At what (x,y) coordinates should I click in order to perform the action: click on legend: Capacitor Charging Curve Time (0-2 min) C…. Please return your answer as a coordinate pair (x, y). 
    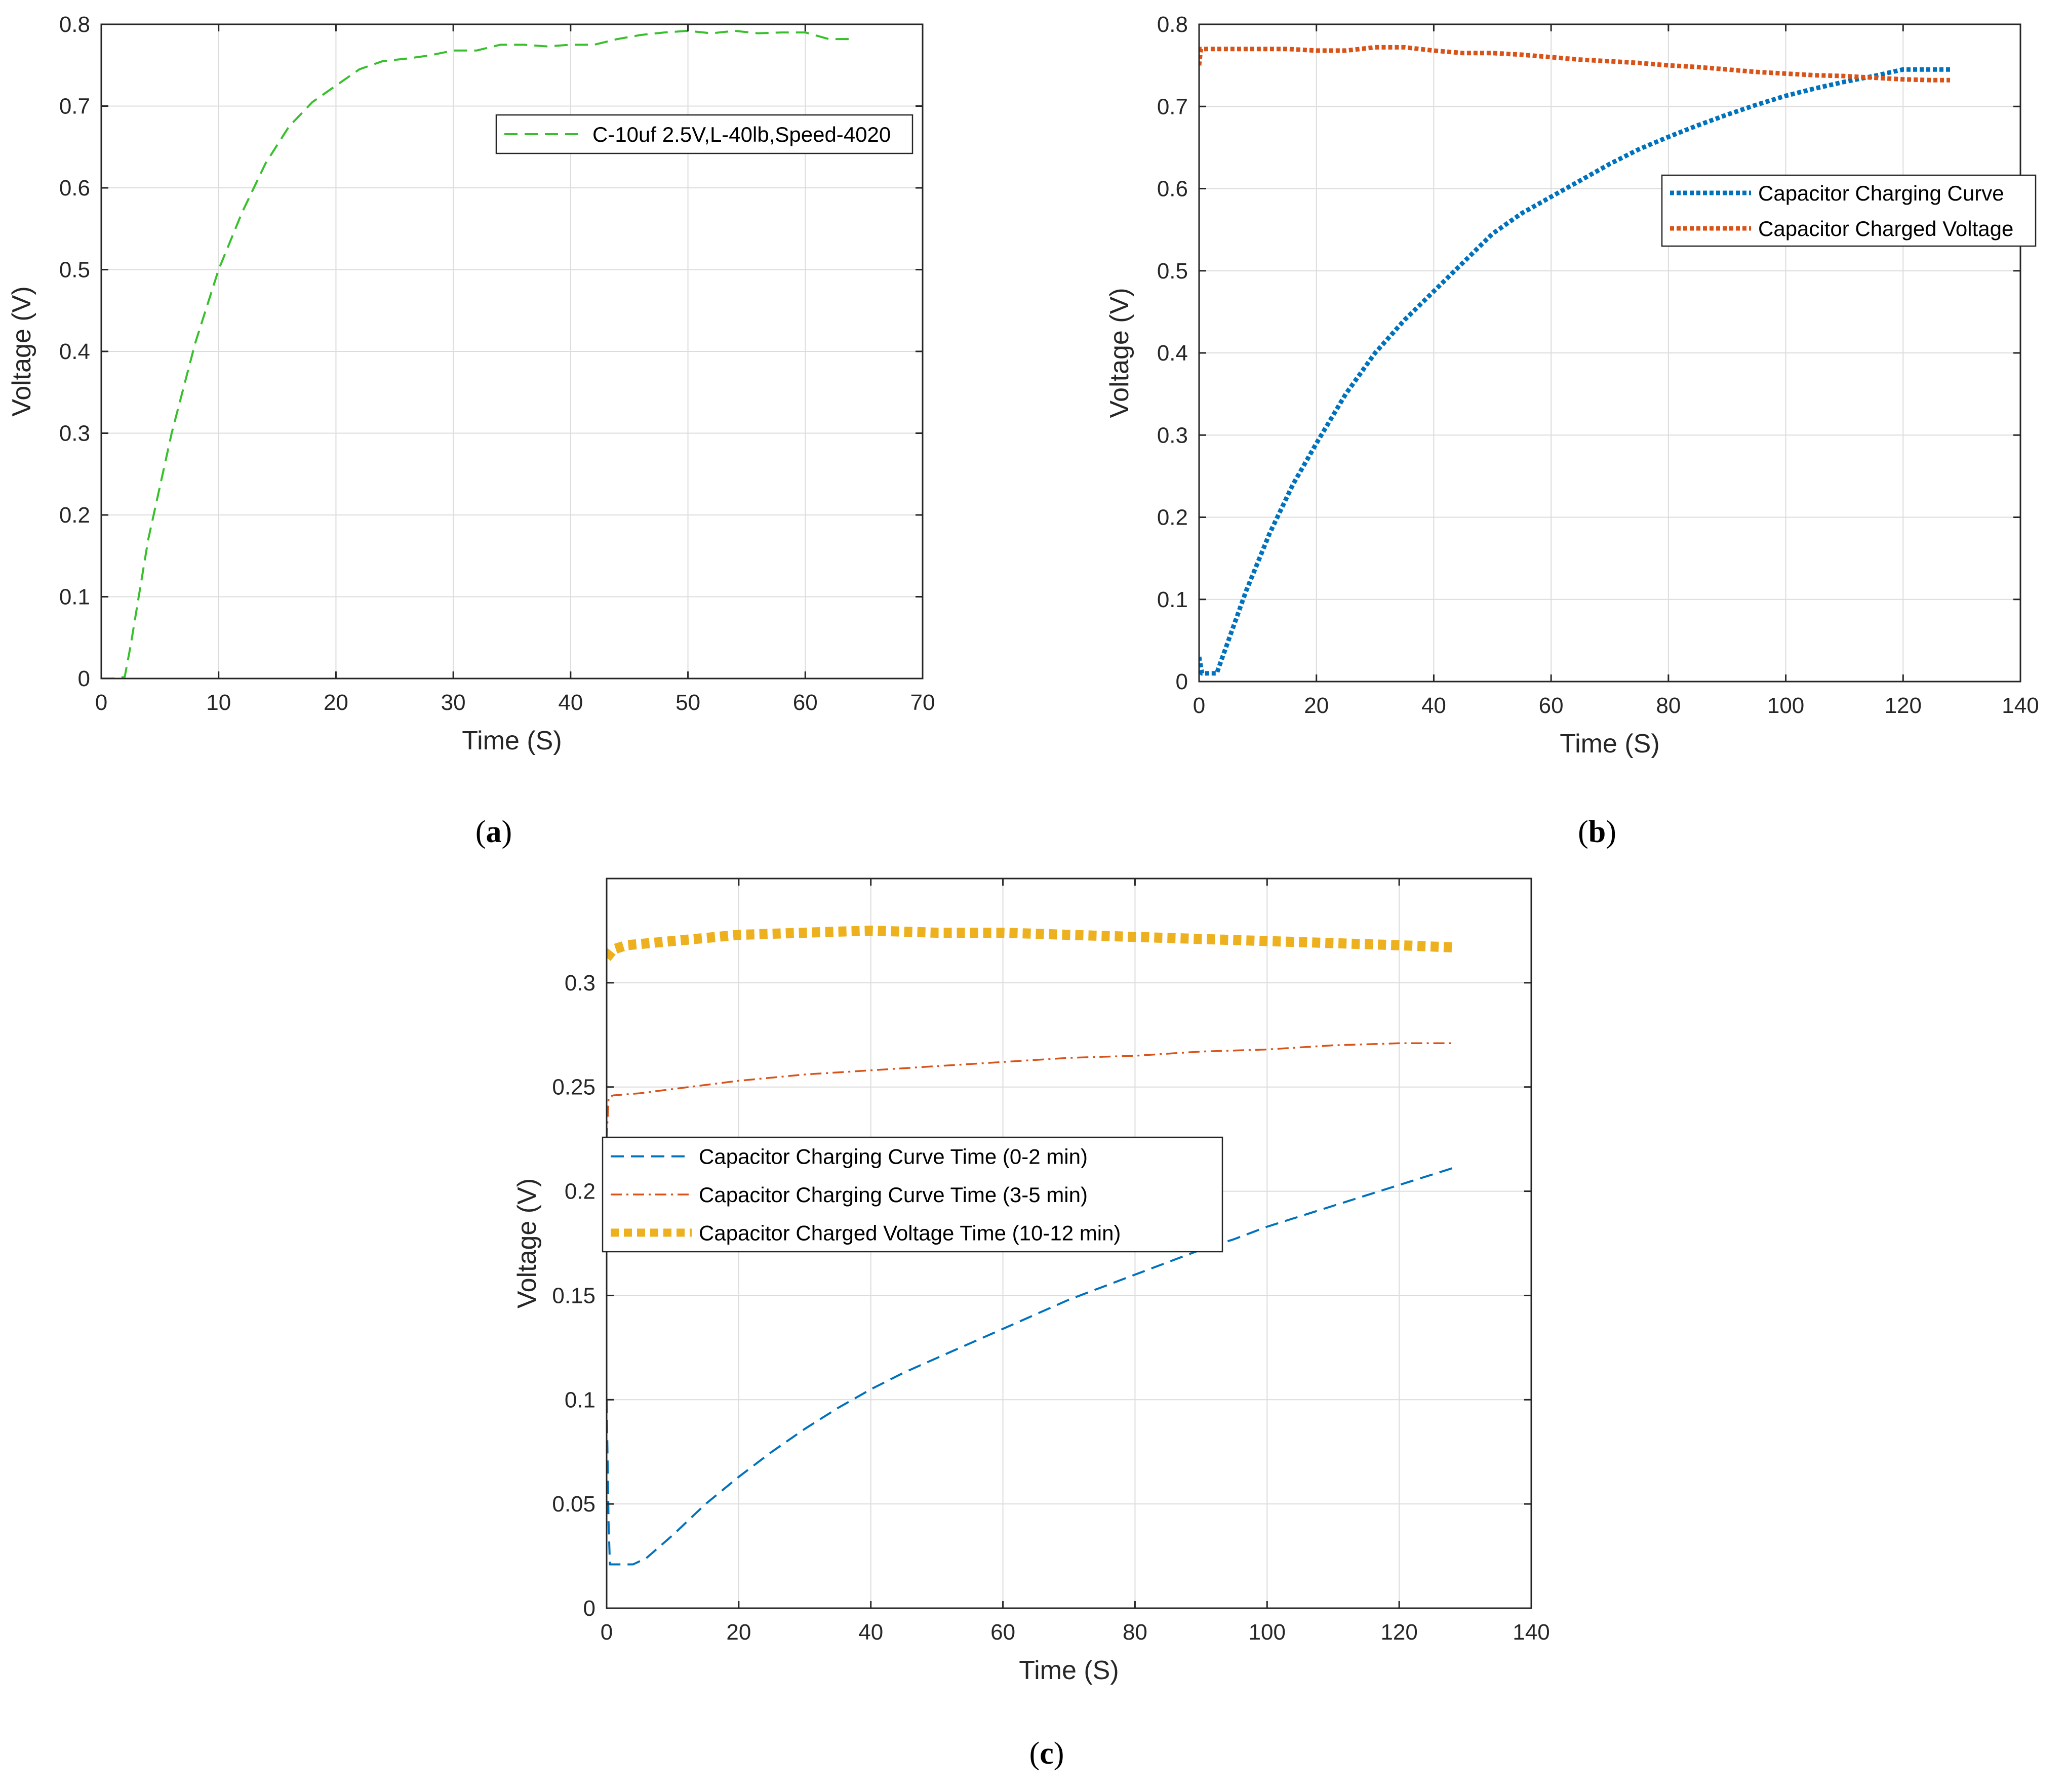
    Looking at the image, I should click on (912, 1194).